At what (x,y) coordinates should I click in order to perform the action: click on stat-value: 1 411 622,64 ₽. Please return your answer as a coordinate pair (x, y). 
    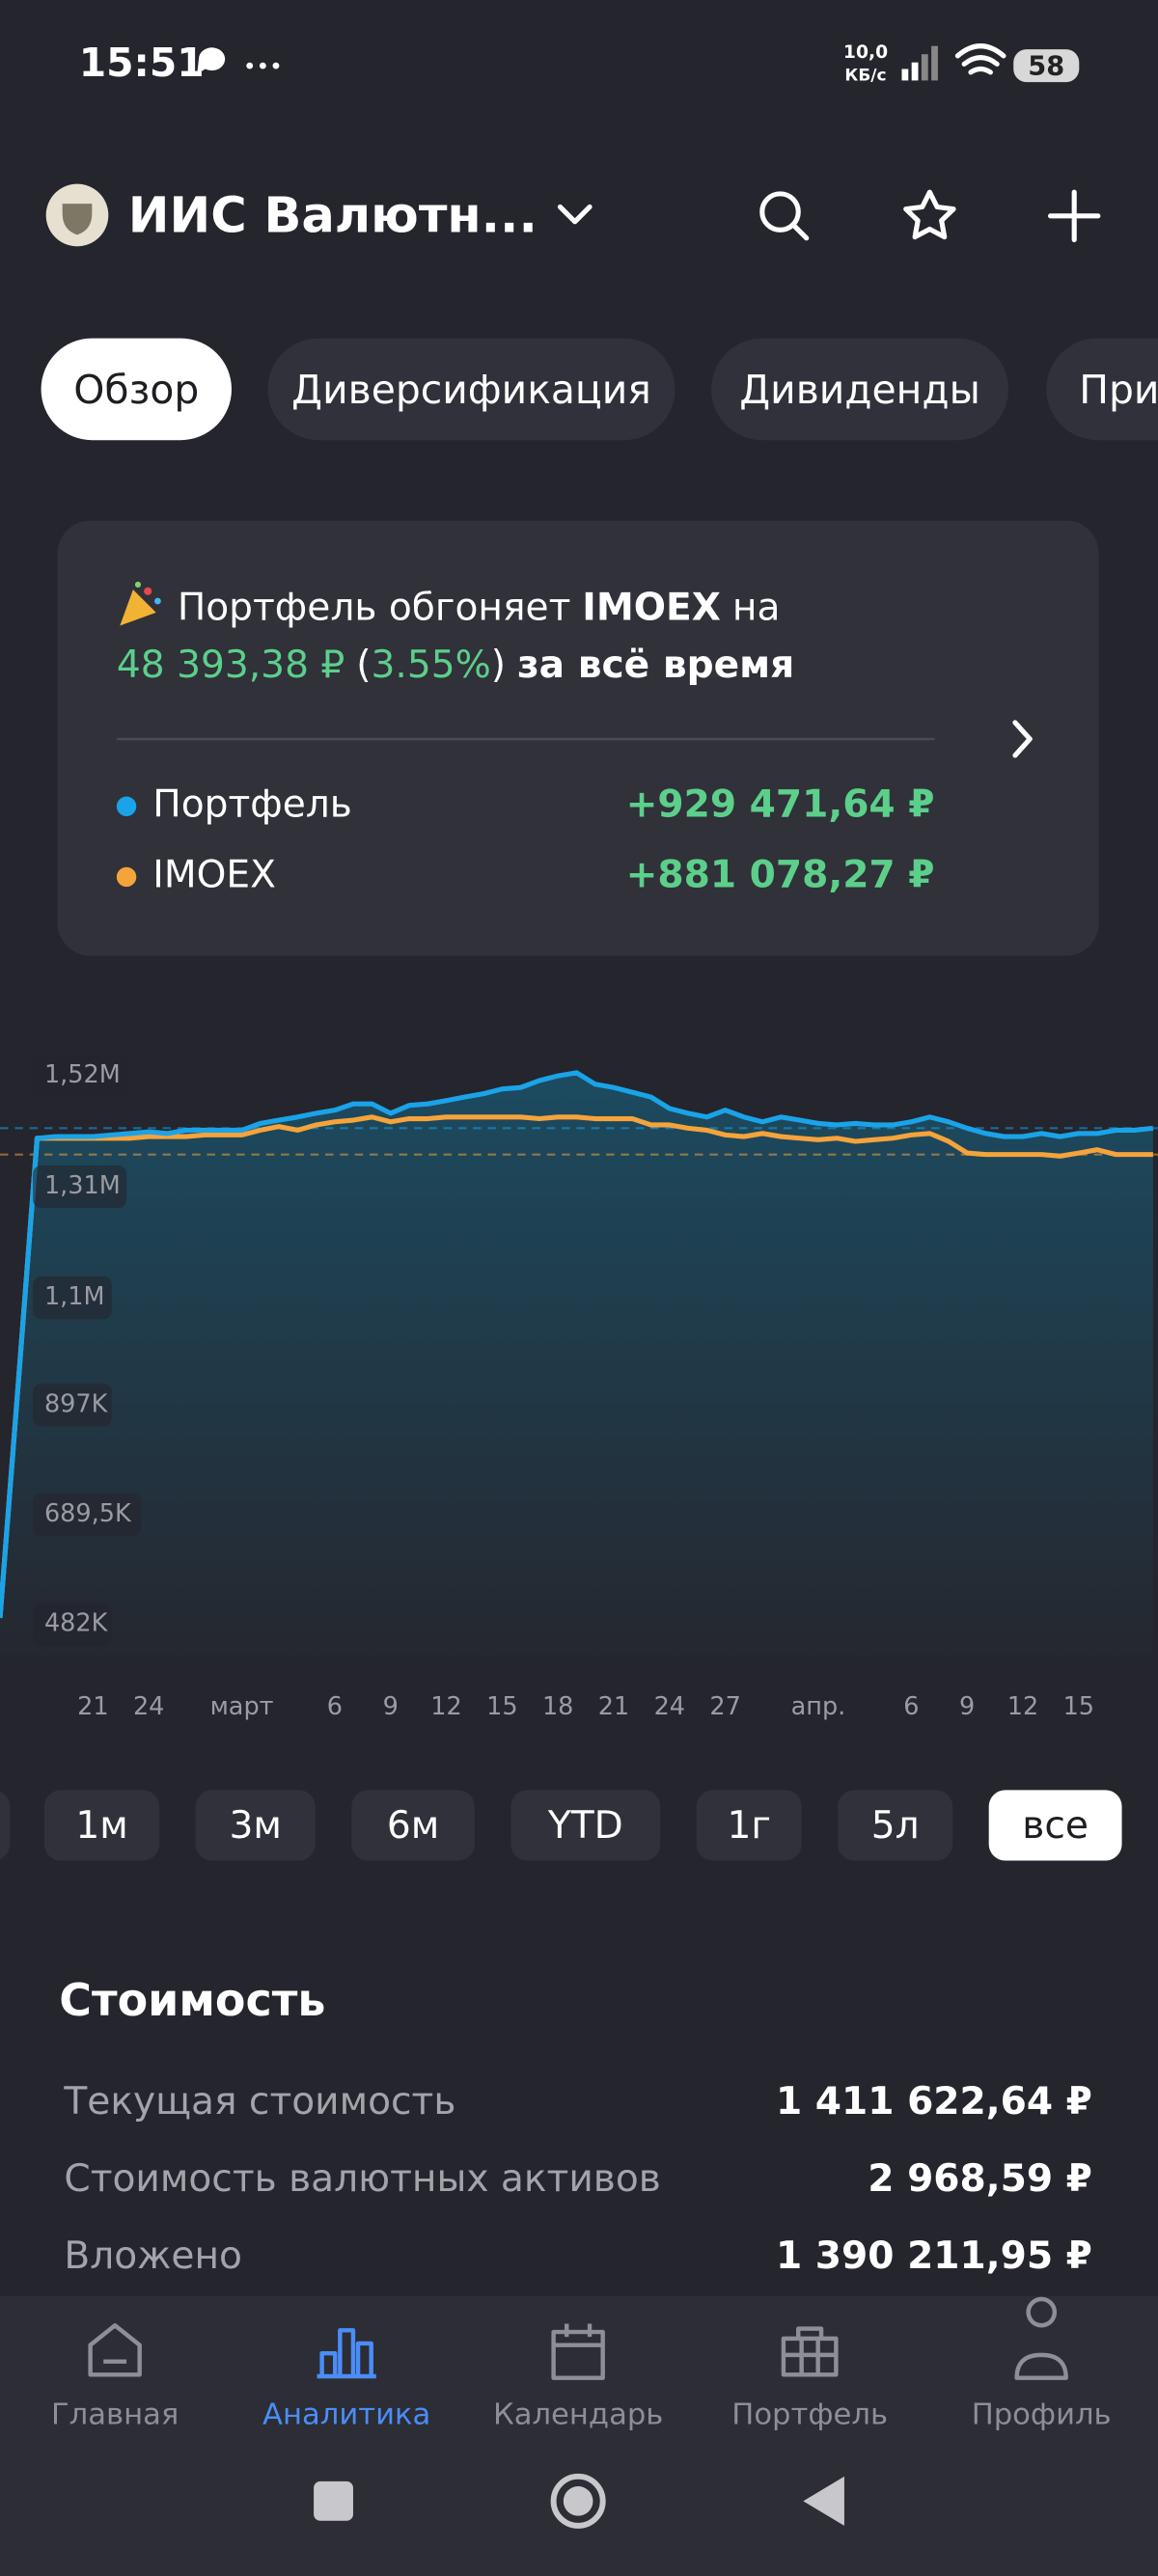
    Looking at the image, I should click on (934, 2102).